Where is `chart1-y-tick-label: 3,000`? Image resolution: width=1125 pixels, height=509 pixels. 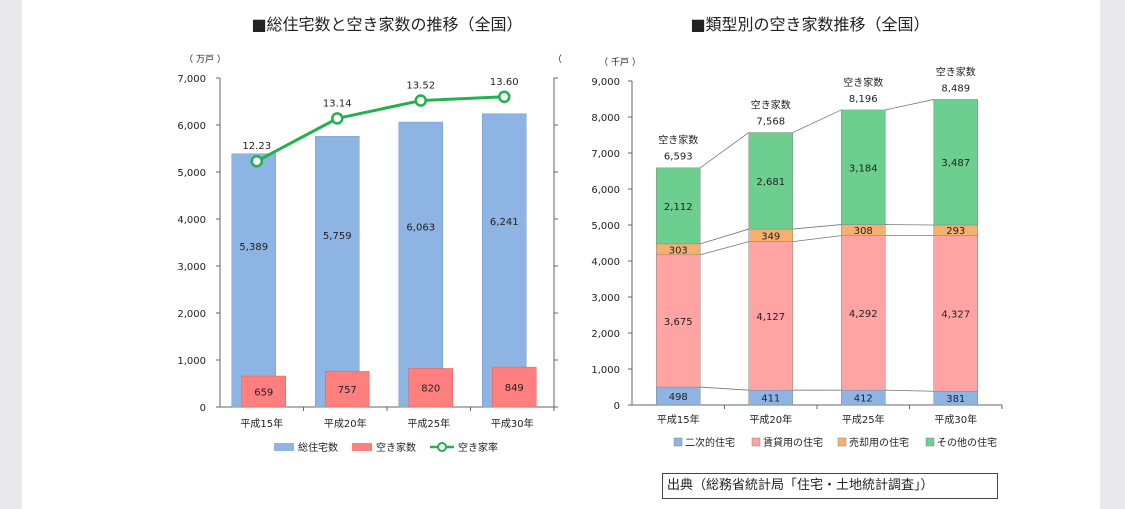 chart1-y-tick-label: 3,000 is located at coordinates (191, 267).